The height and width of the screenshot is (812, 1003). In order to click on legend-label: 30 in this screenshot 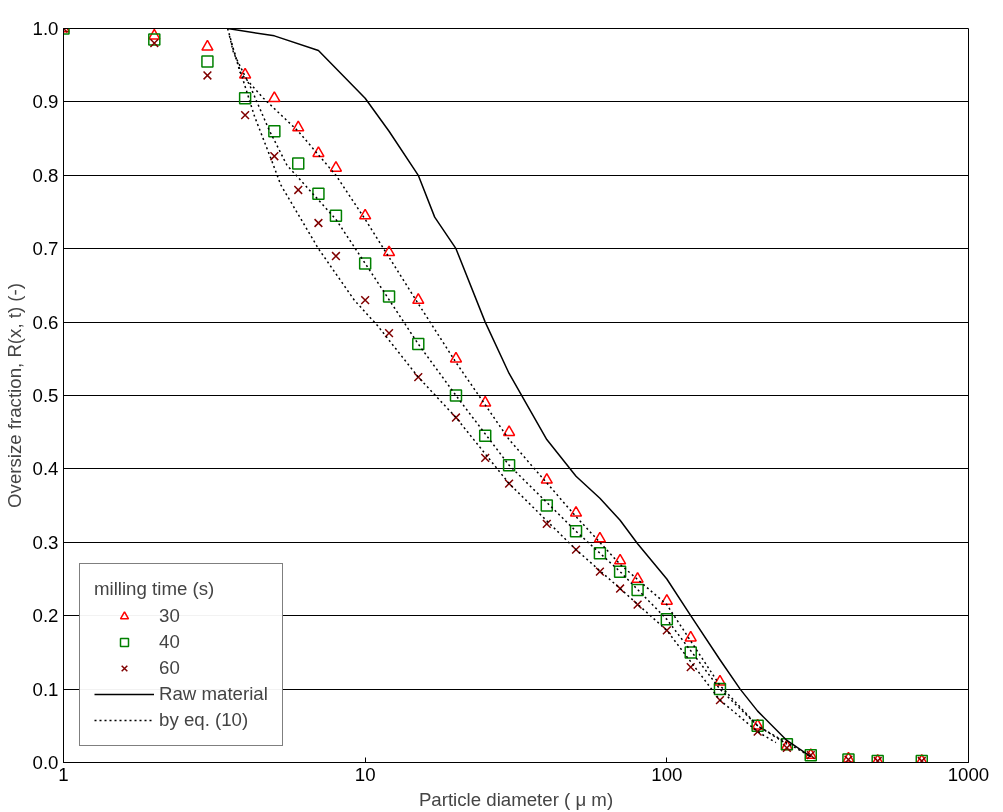, I will do `click(169, 616)`.